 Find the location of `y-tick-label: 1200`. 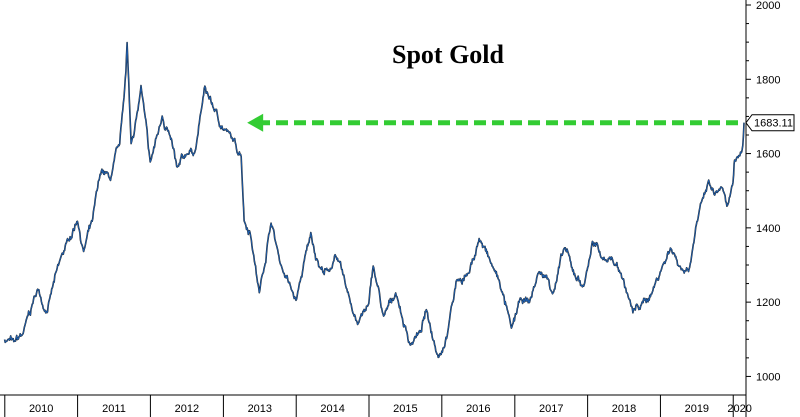

y-tick-label: 1200 is located at coordinates (768, 303).